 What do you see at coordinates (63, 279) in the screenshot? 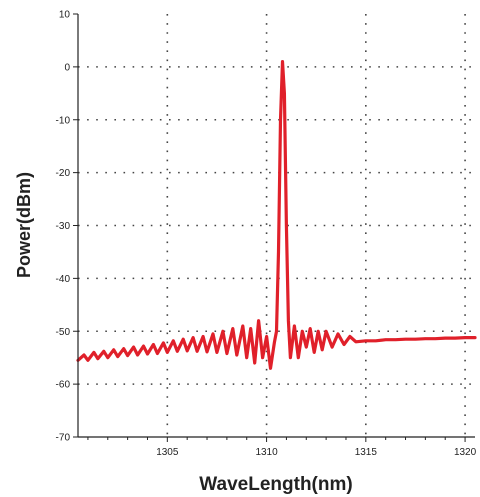
I see `y-tick-label: -40` at bounding box center [63, 279].